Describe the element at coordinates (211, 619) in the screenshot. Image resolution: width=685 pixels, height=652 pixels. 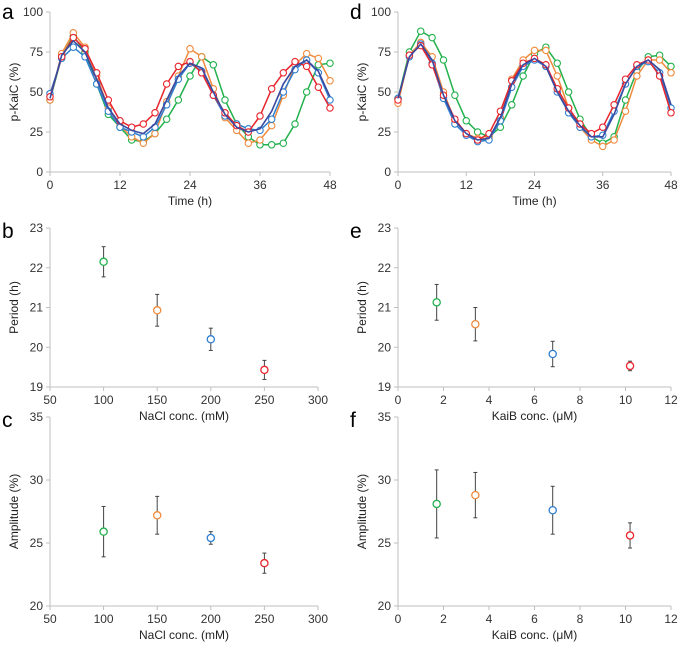
I see `x-tick-label: 200` at that location.